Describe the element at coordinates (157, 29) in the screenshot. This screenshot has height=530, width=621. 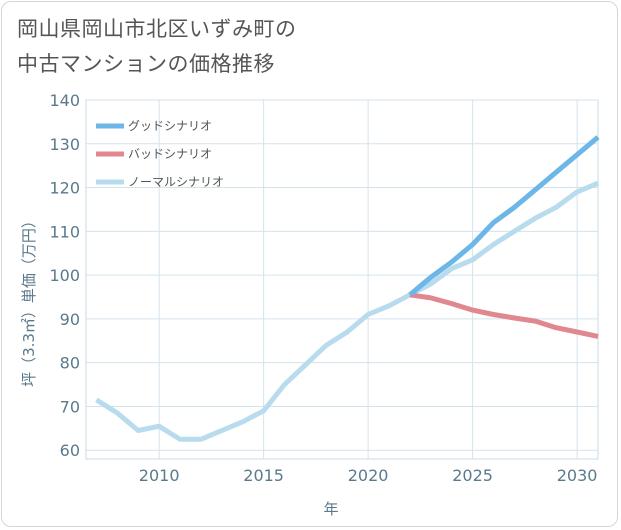
I see `title-line-1: 岡山県岡山市北区いずみ町の` at that location.